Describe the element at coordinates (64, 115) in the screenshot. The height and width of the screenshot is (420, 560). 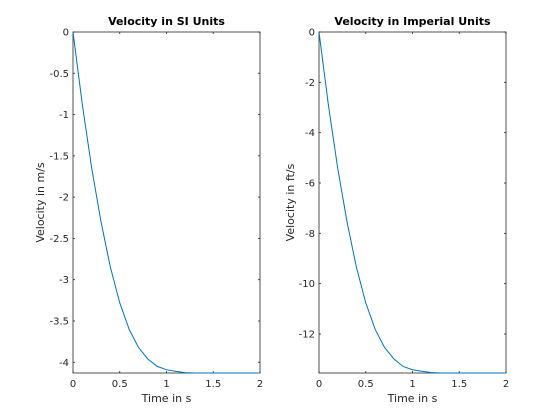
I see `y-tick-label: -1` at that location.